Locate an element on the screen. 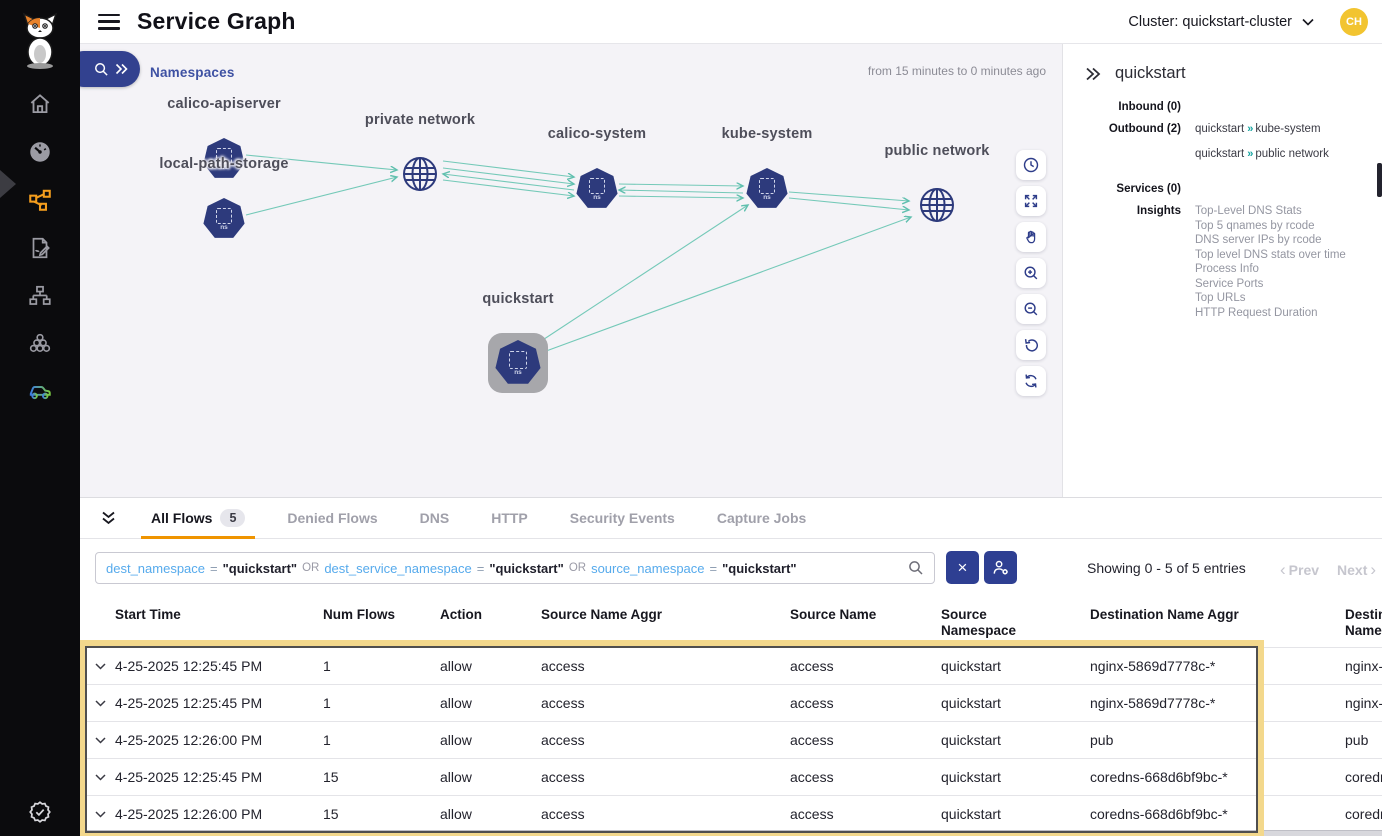  cluster-selector: Cluster: quickstart-cluster is located at coordinates (1221, 22).